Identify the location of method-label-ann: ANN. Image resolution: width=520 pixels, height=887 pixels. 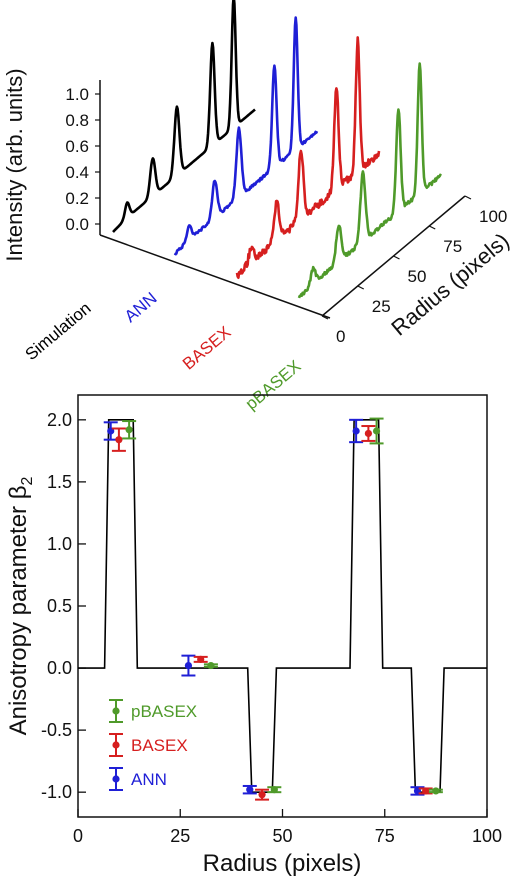
(141, 308).